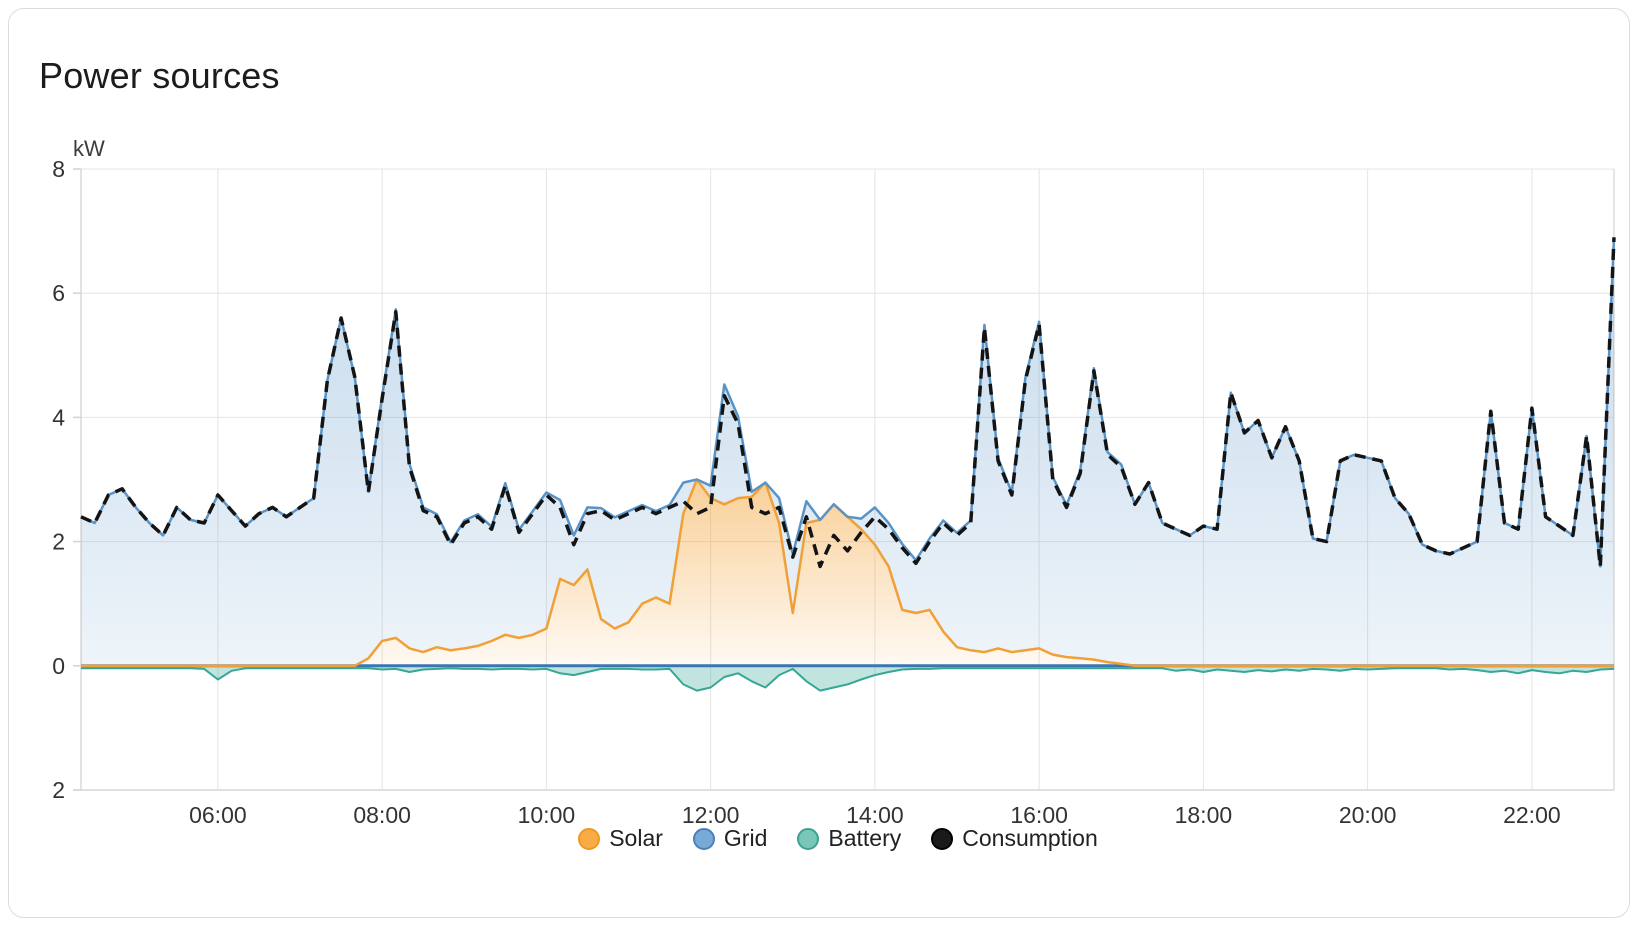 This screenshot has height=937, width=1640. Describe the element at coordinates (636, 838) in the screenshot. I see `legend-label-solar: Solar` at that location.